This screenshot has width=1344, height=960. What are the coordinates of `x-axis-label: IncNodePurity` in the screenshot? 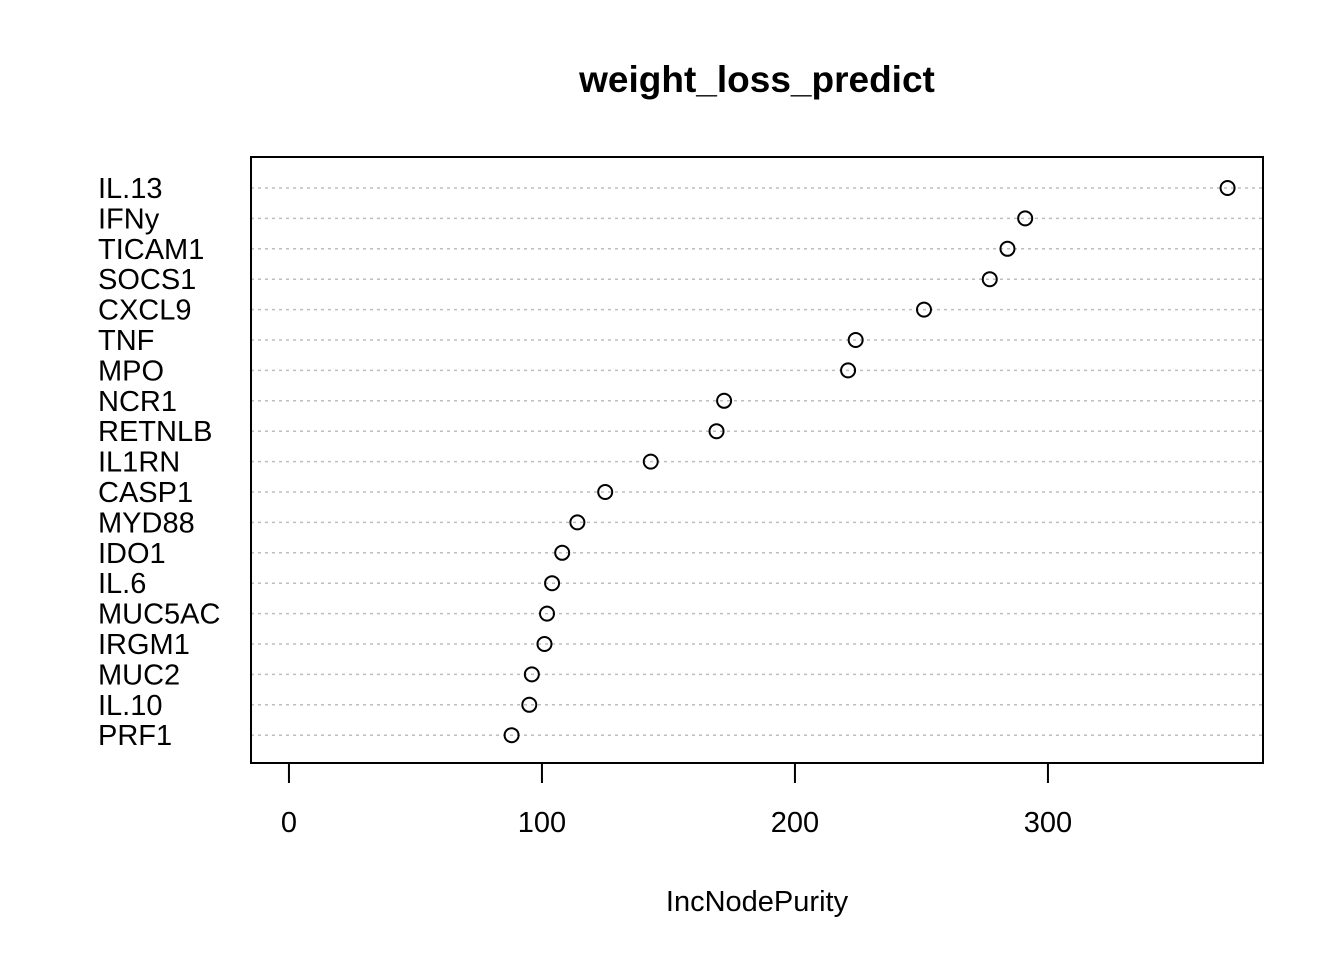 It's located at (757, 902).